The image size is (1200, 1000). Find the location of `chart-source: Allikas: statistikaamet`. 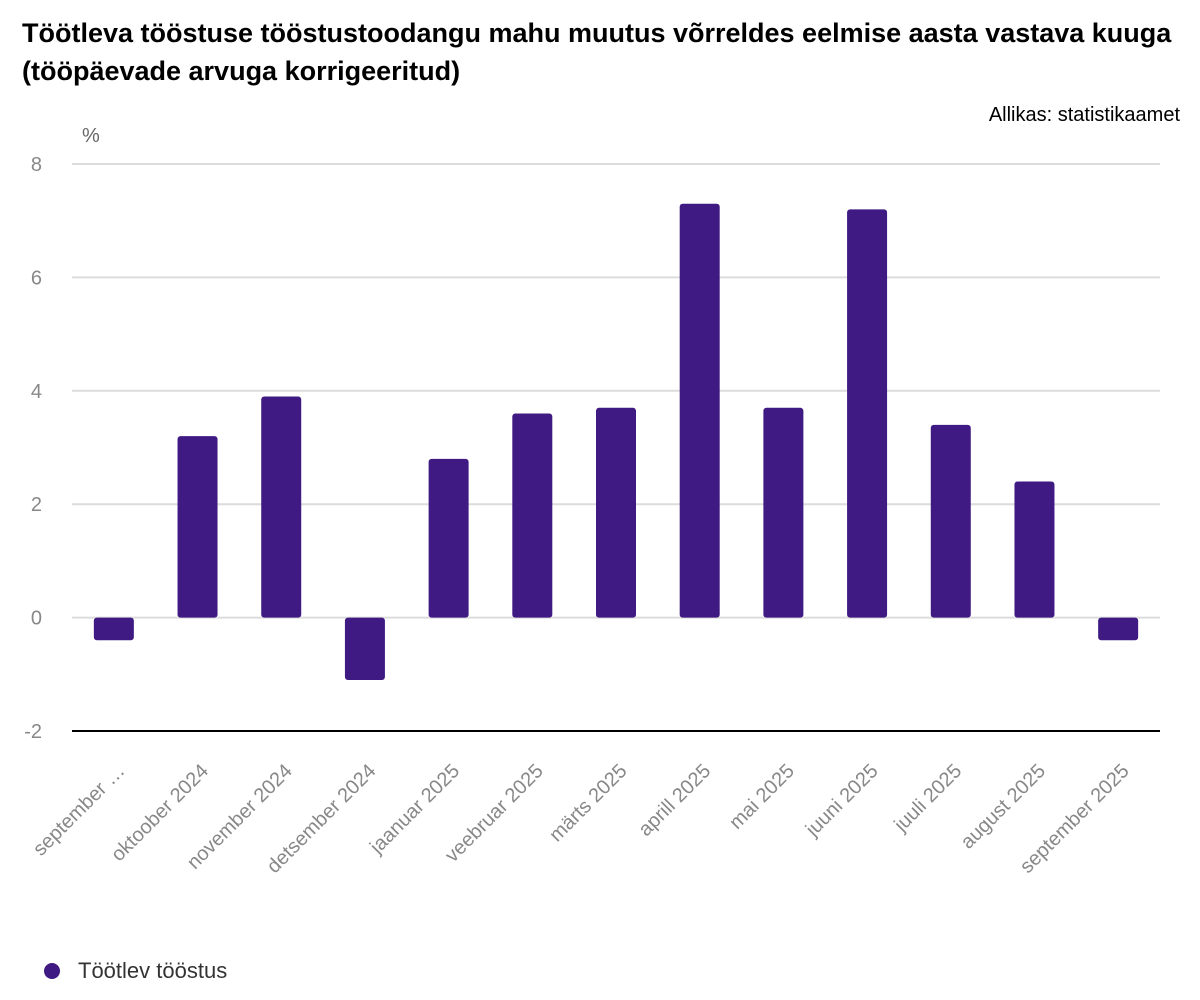

chart-source: Allikas: statistikaamet is located at coordinates (1084, 115).